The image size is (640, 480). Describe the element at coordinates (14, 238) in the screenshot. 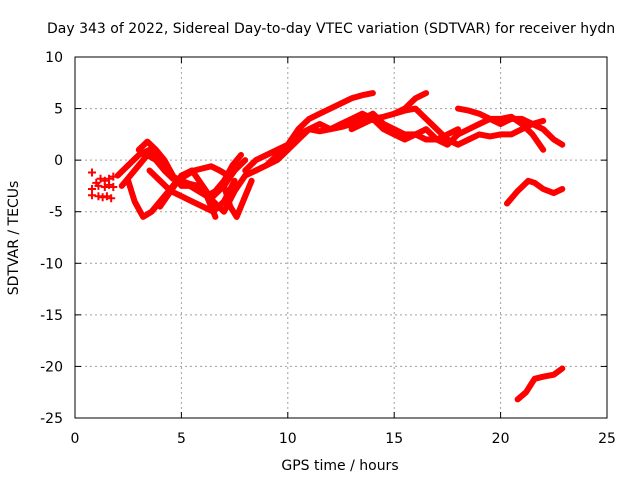

I see `y-axis-label: SDTVAR / TECUs` at that location.